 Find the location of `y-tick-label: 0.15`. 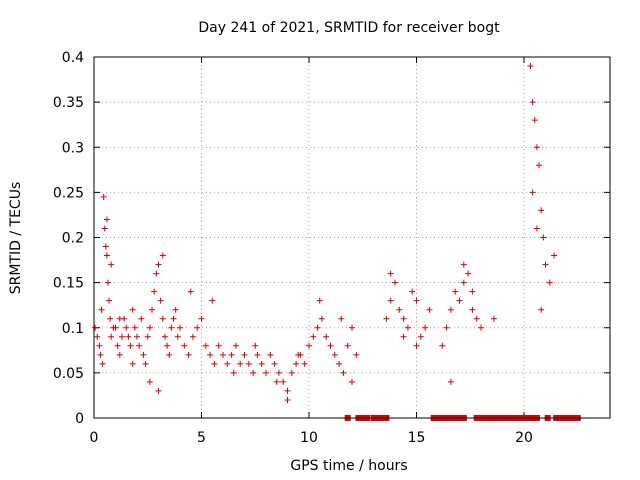

y-tick-label: 0.15 is located at coordinates (68, 284).